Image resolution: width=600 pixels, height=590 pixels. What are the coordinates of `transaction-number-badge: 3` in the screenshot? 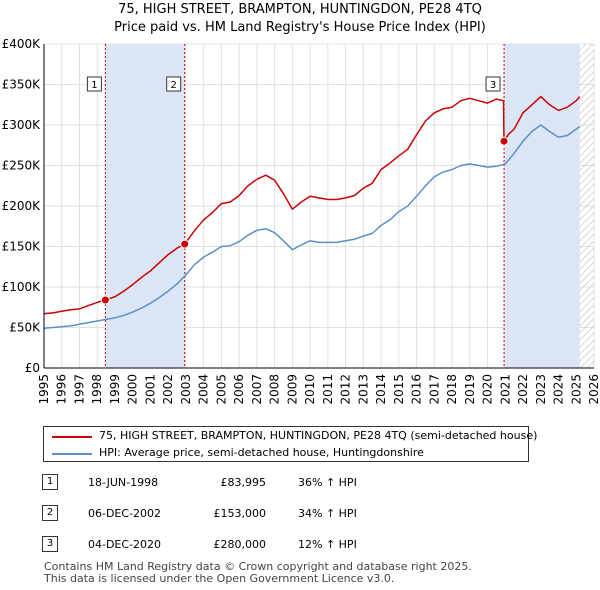 It's located at (50, 544).